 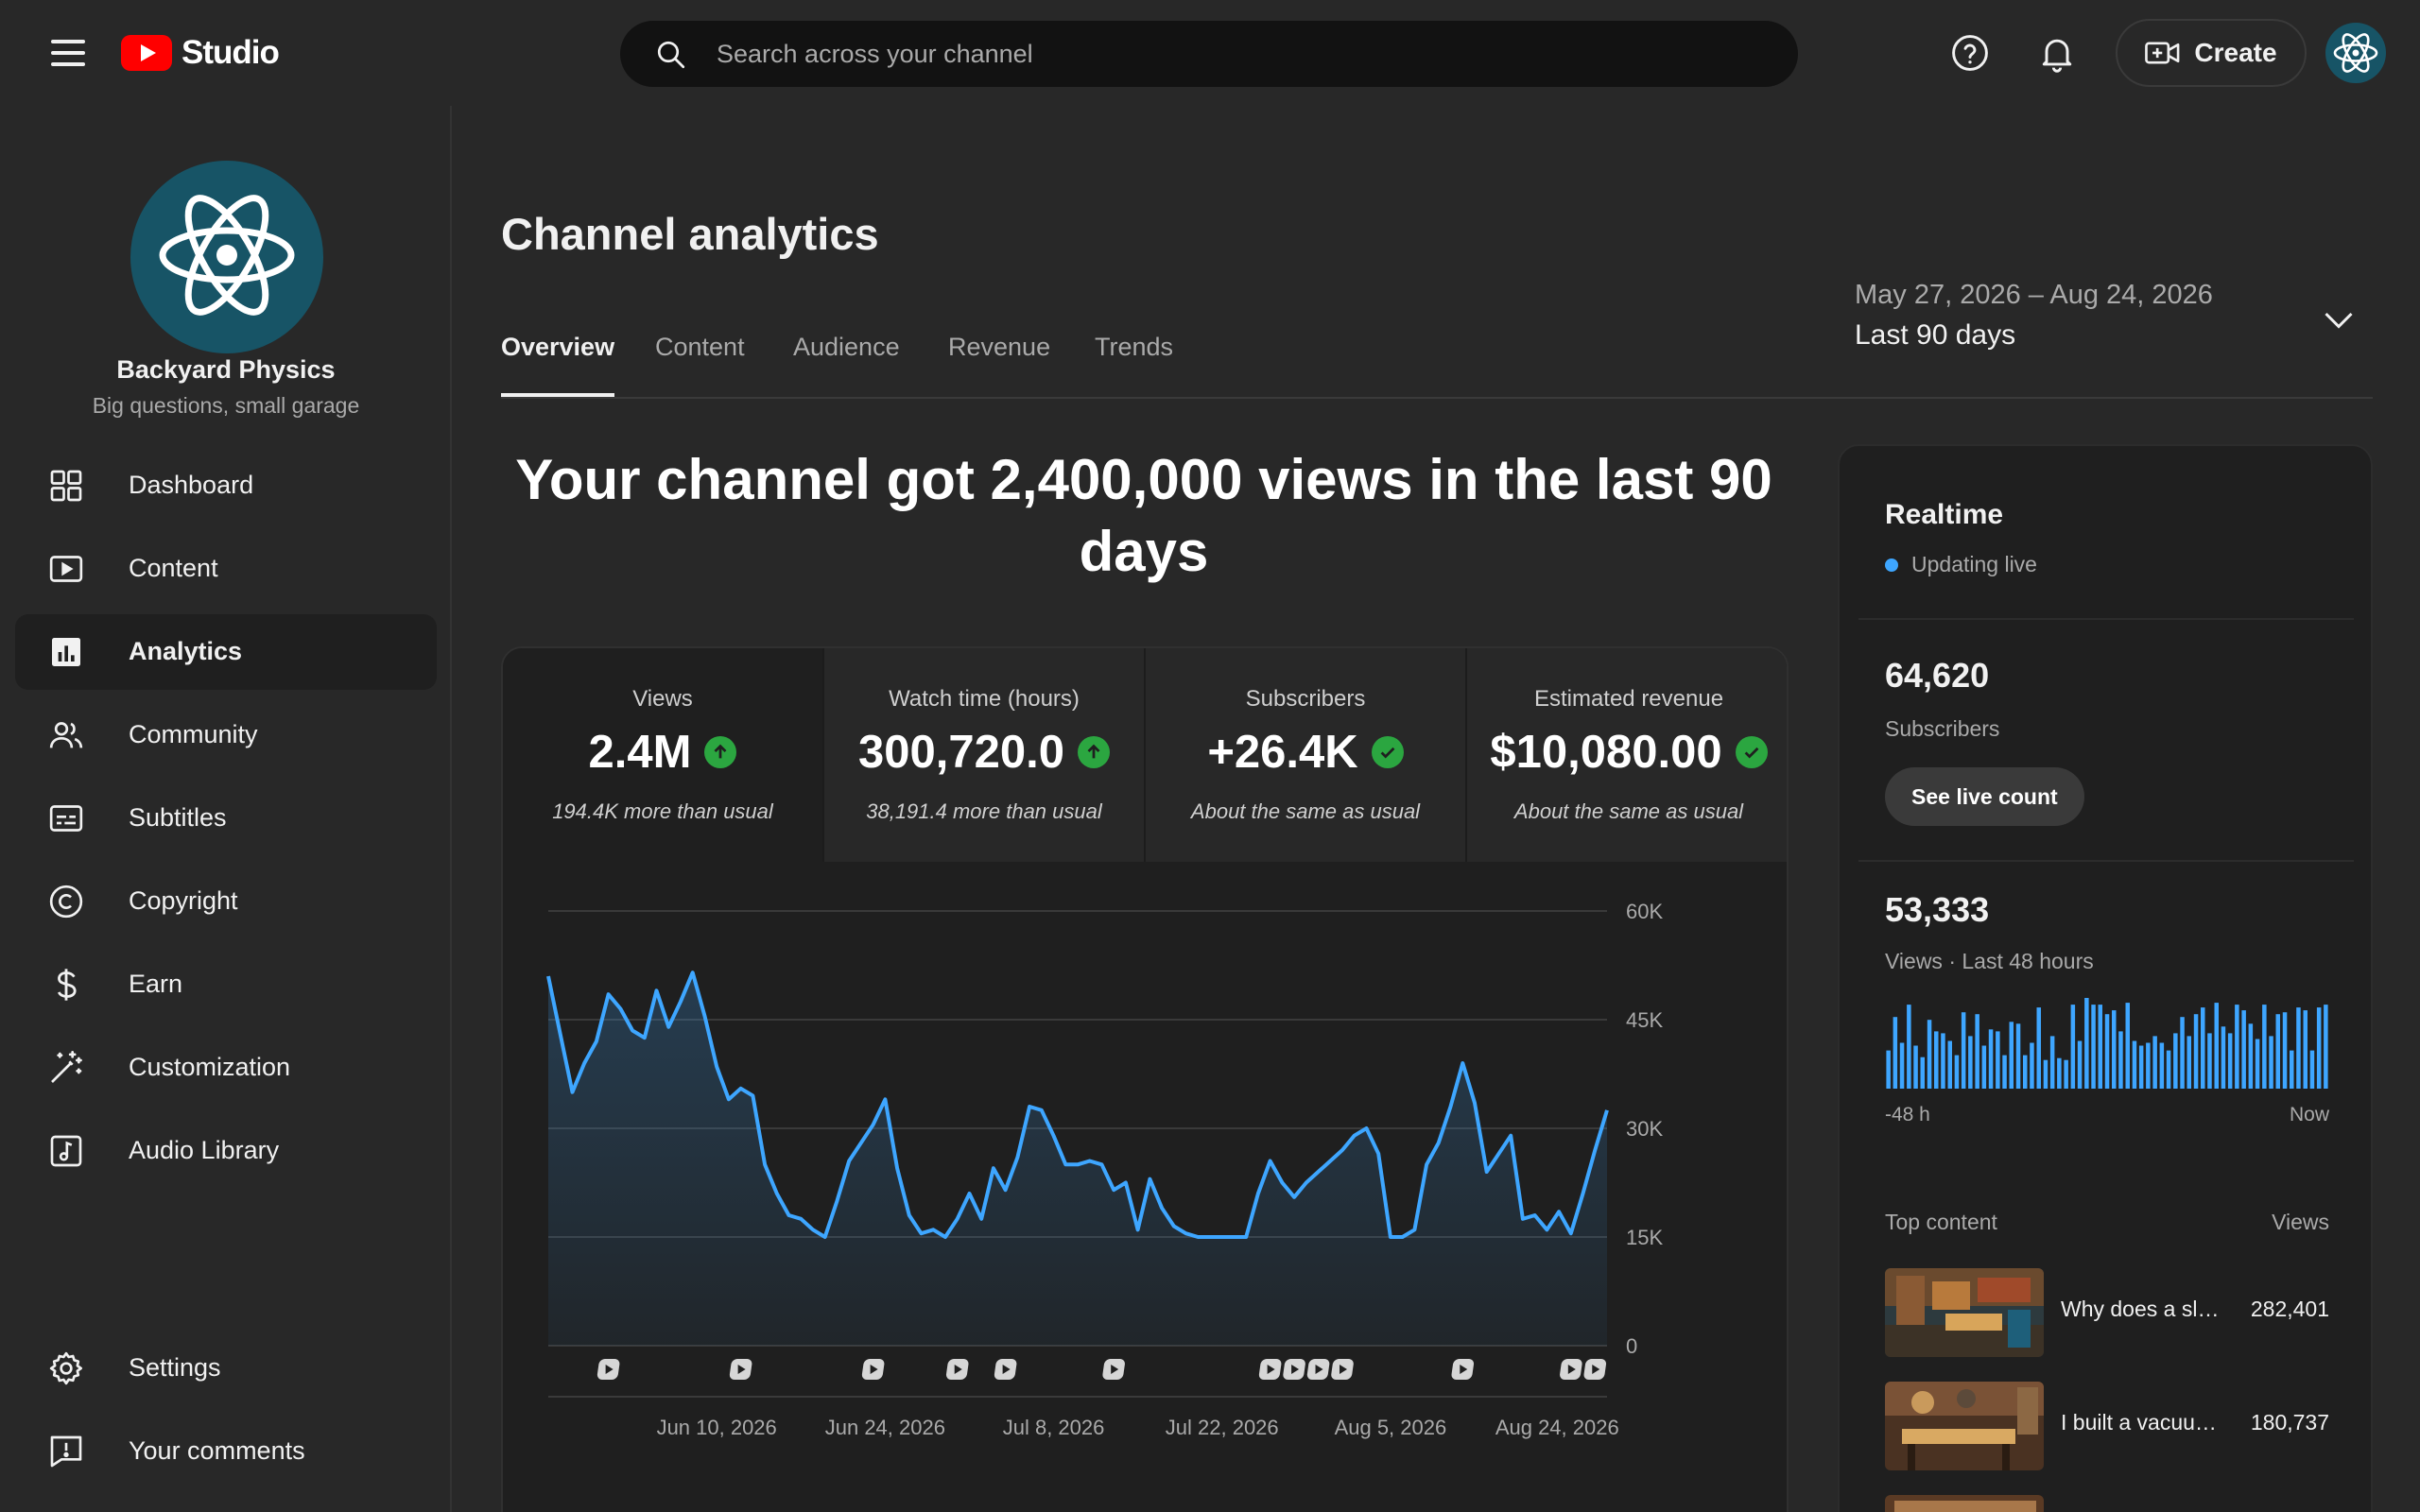 I want to click on tab-revenue: Revenue, so click(x=999, y=347).